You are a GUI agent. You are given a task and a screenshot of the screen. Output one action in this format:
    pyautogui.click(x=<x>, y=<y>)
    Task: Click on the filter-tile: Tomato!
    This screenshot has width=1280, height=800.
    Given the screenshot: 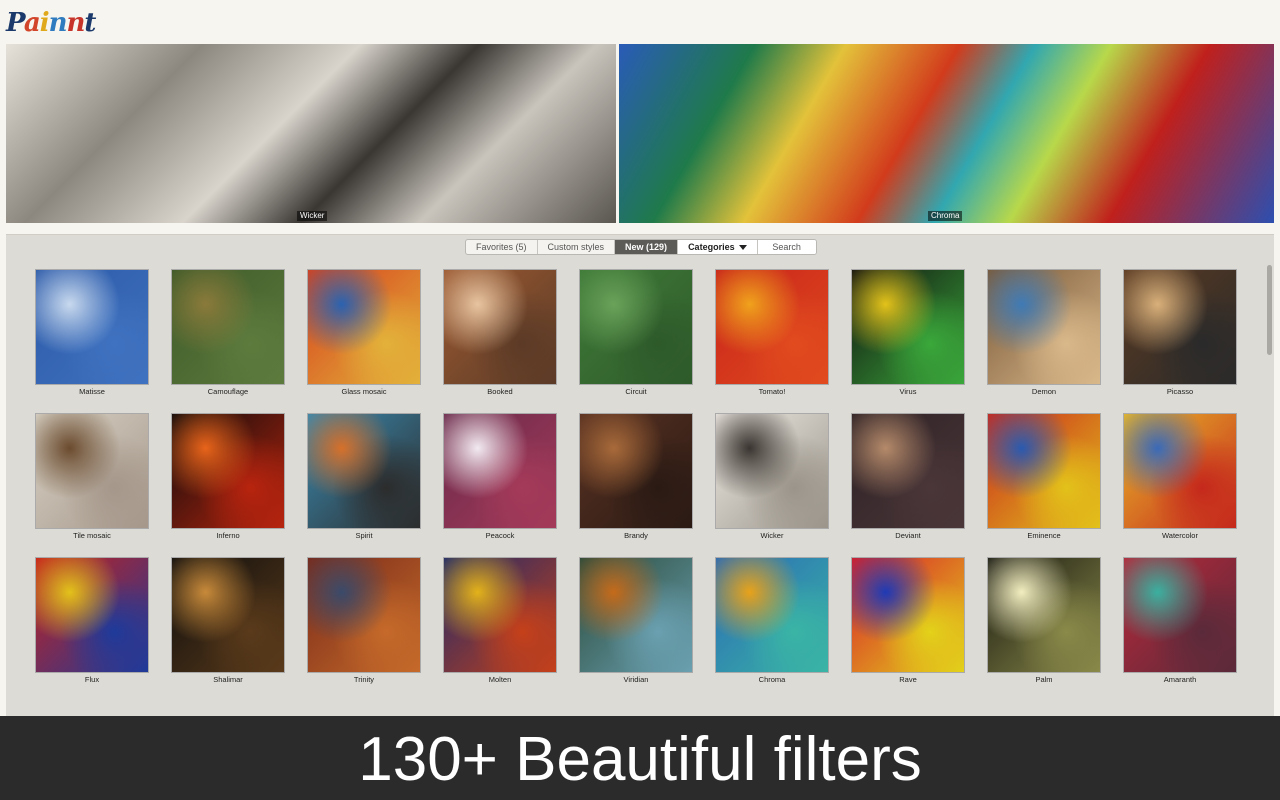 What is the action you would take?
    pyautogui.click(x=772, y=341)
    